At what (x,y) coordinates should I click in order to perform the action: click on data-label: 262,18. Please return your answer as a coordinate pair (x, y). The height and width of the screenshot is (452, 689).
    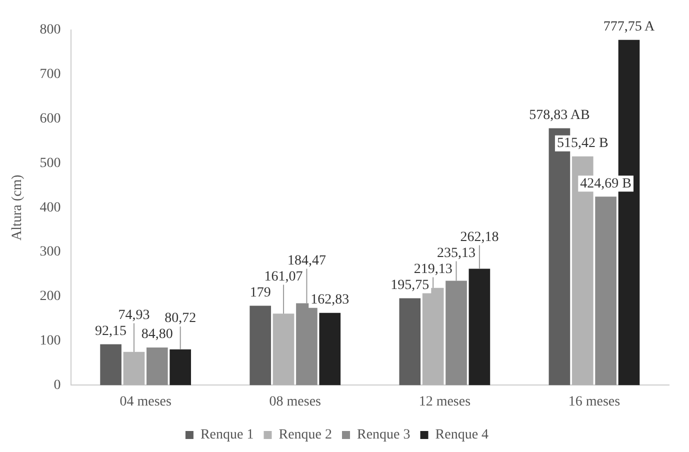
    Looking at the image, I should click on (479, 237).